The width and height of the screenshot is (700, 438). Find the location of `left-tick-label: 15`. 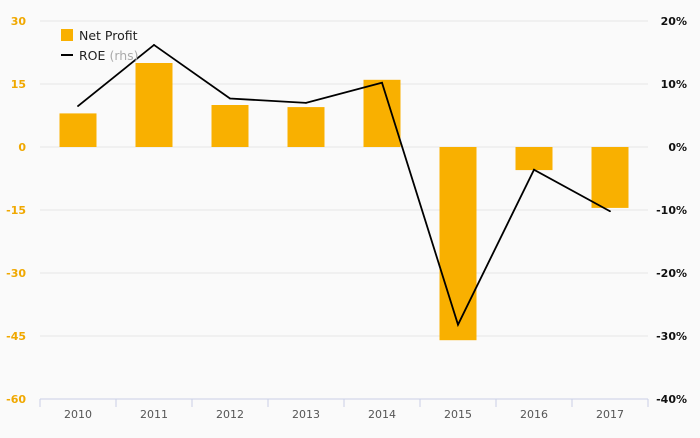

left-tick-label: 15 is located at coordinates (18, 84).